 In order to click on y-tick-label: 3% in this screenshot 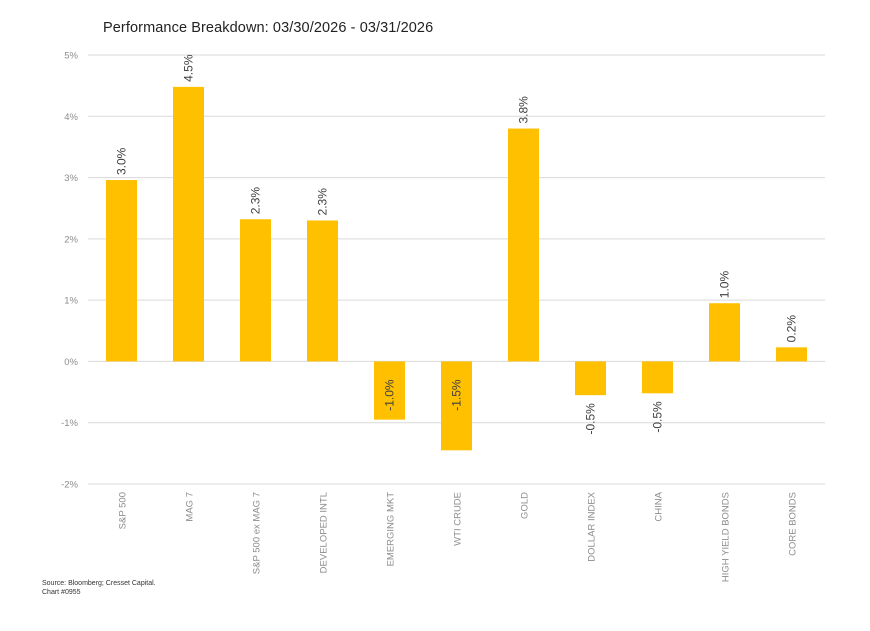, I will do `click(71, 178)`.